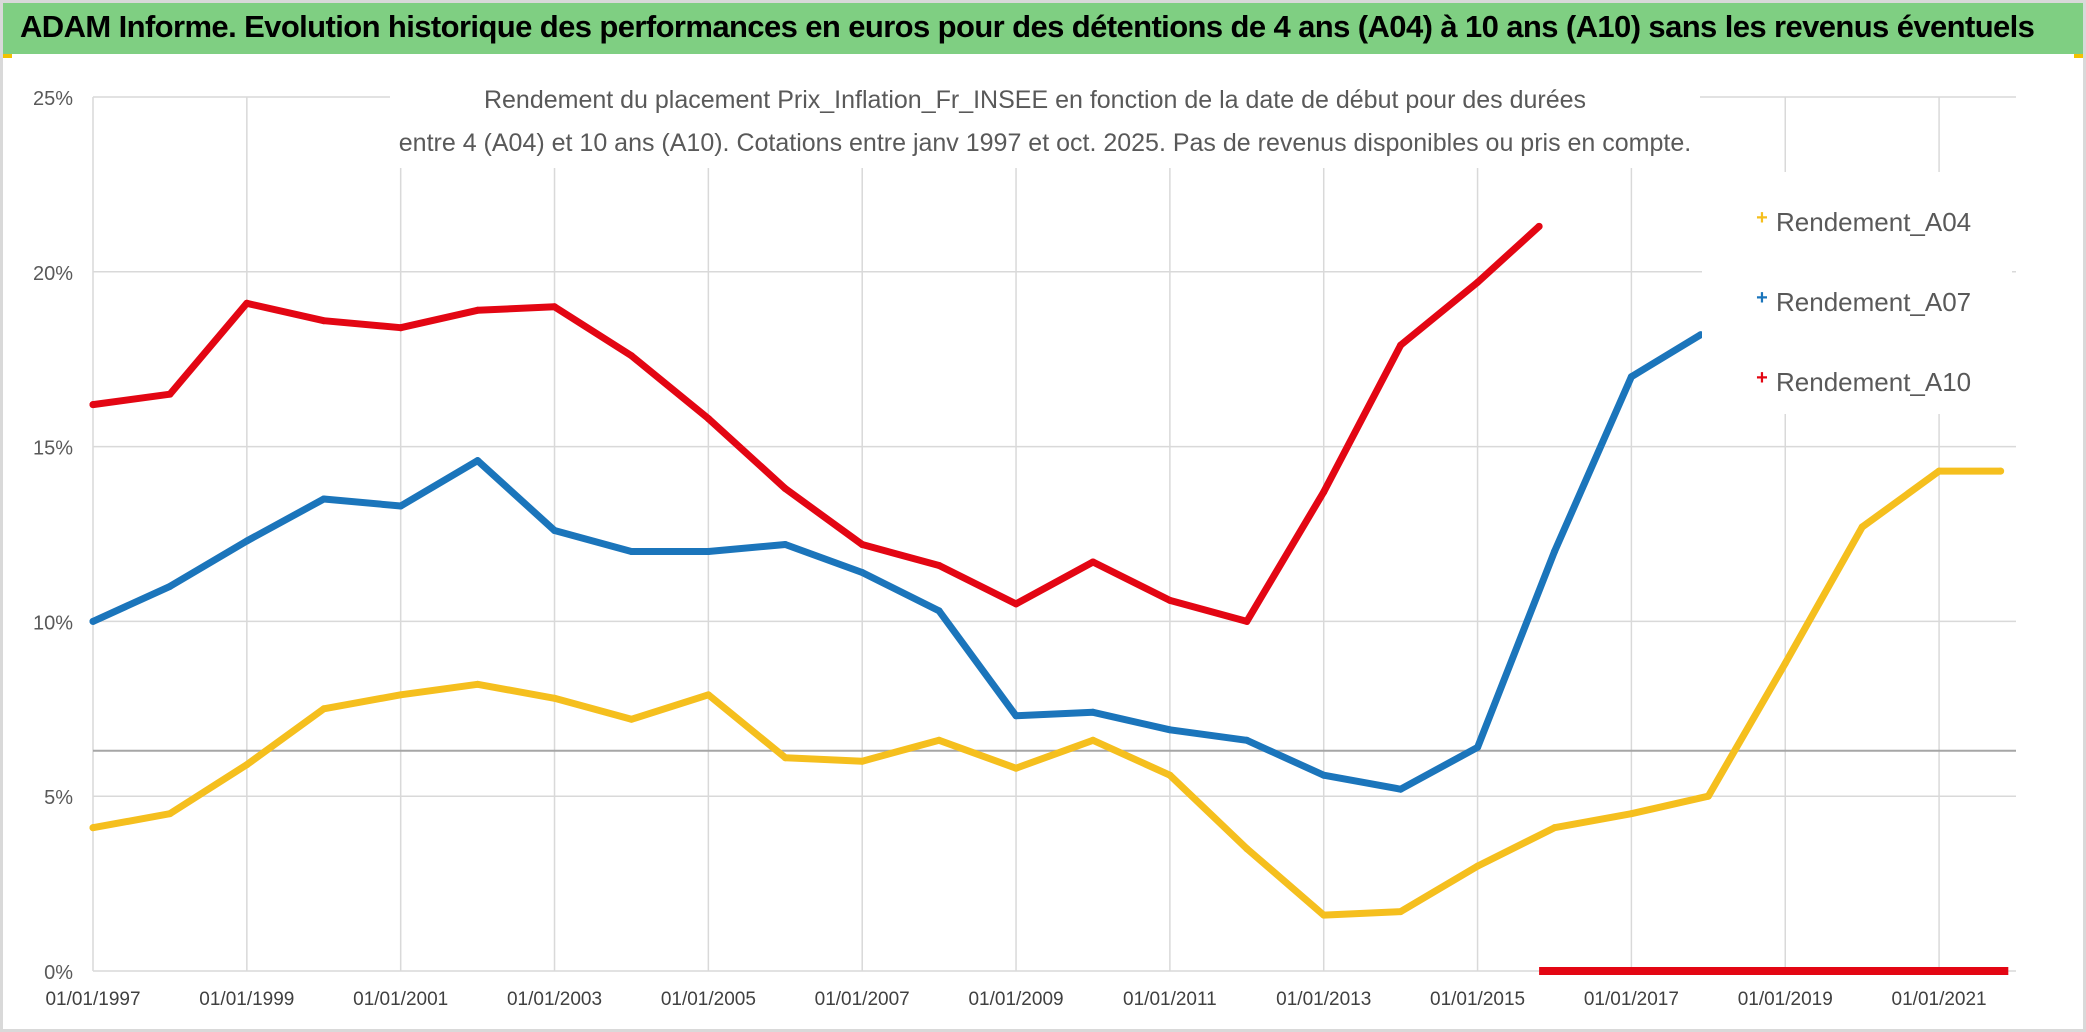 This screenshot has width=2086, height=1032. Describe the element at coordinates (1785, 999) in the screenshot. I see `x-tick-label: 01/01/2019` at that location.